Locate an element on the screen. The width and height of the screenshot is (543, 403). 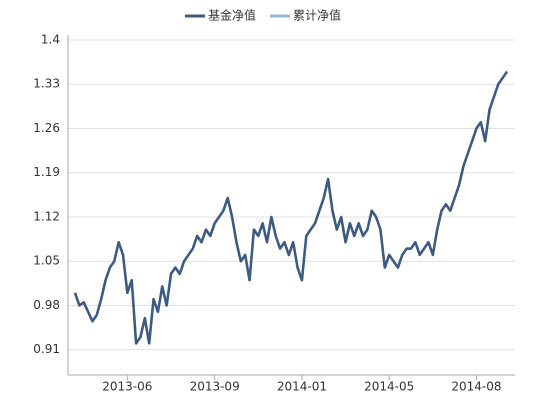
y-tick-label: 1.26 is located at coordinates (46, 128).